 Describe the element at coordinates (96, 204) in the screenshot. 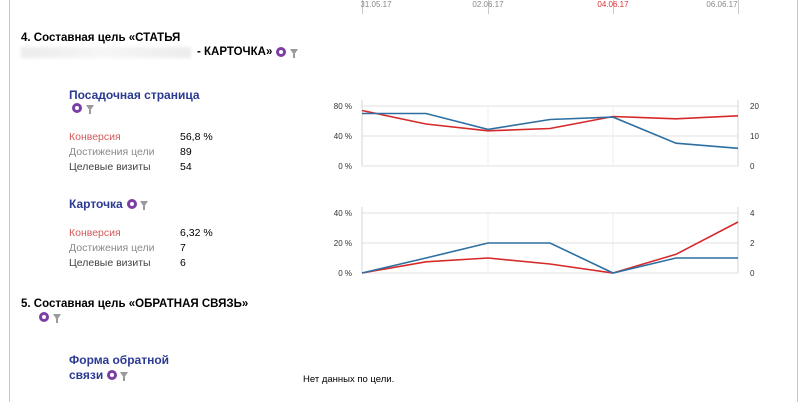

I see `subgoal-card-title: Карточка` at that location.